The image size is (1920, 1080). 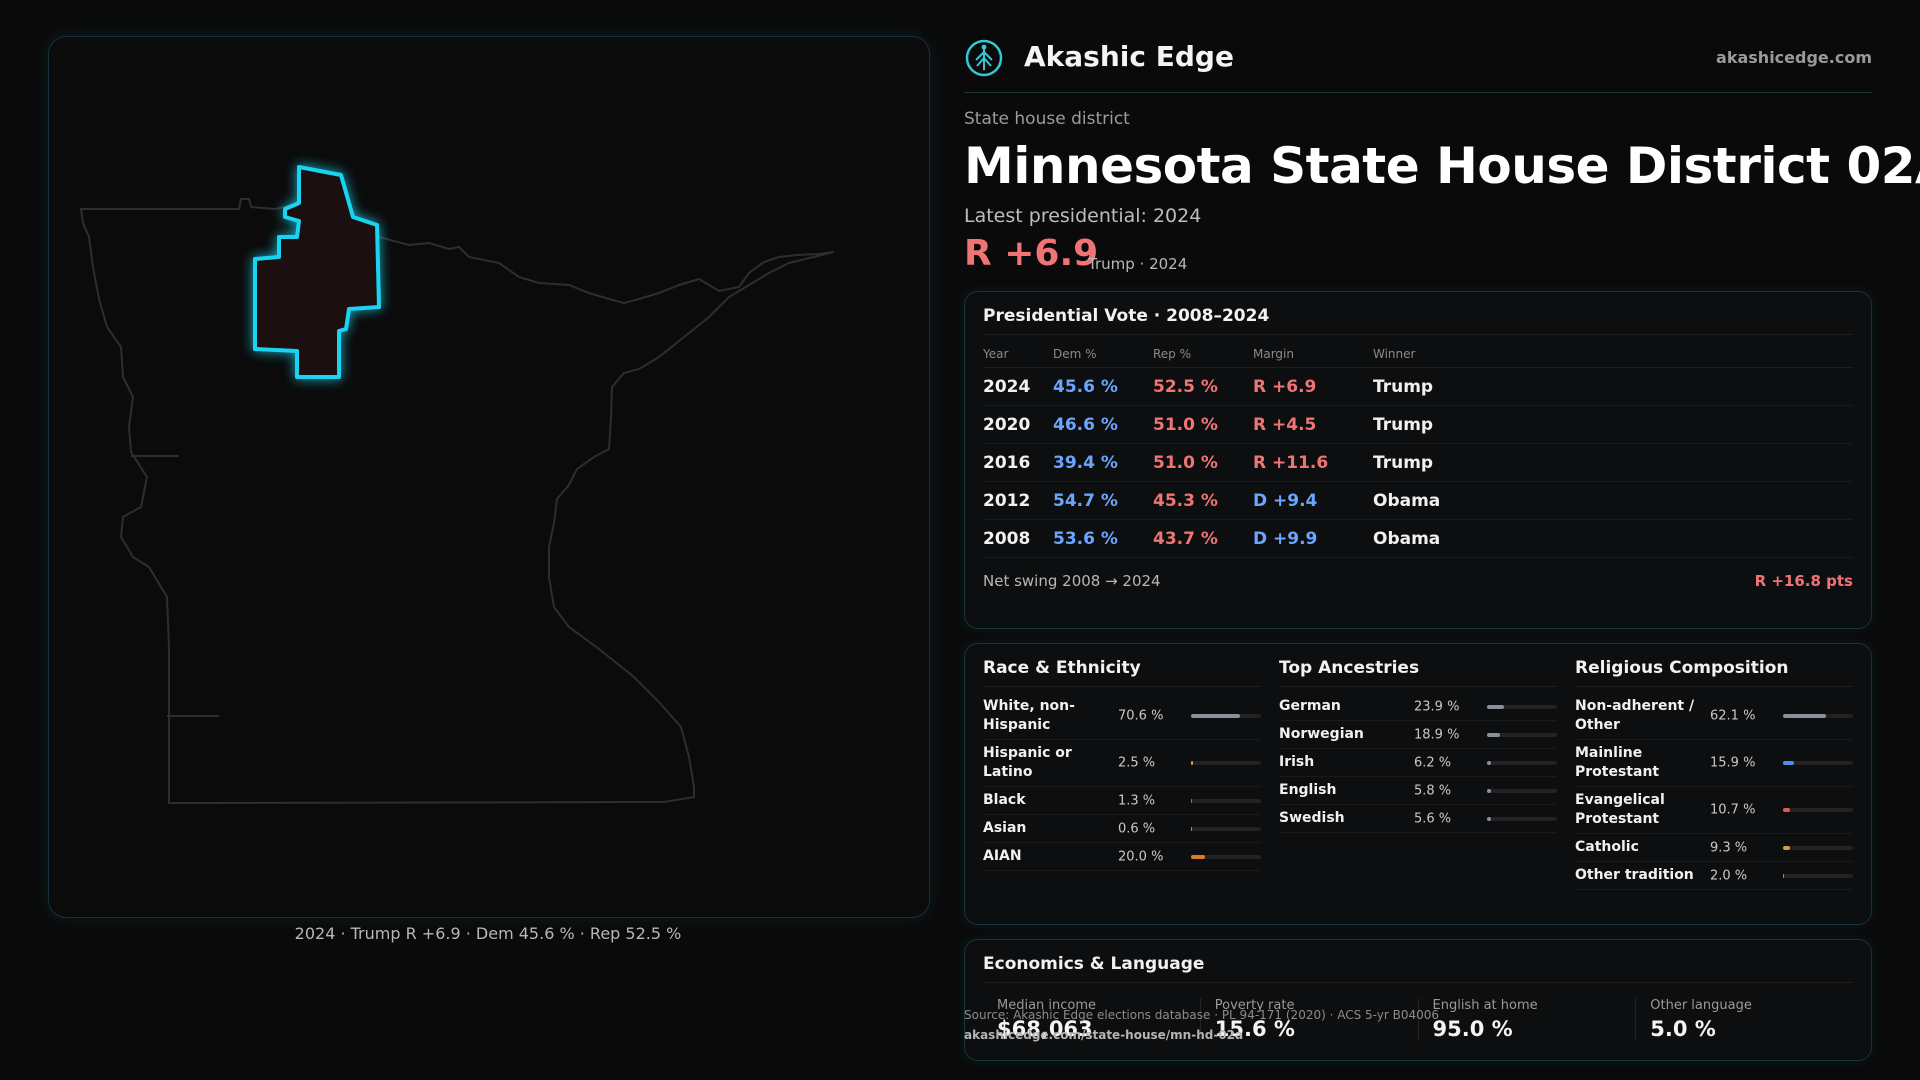 What do you see at coordinates (1103, 500) in the screenshot?
I see `dem-cell: 54.7 %` at bounding box center [1103, 500].